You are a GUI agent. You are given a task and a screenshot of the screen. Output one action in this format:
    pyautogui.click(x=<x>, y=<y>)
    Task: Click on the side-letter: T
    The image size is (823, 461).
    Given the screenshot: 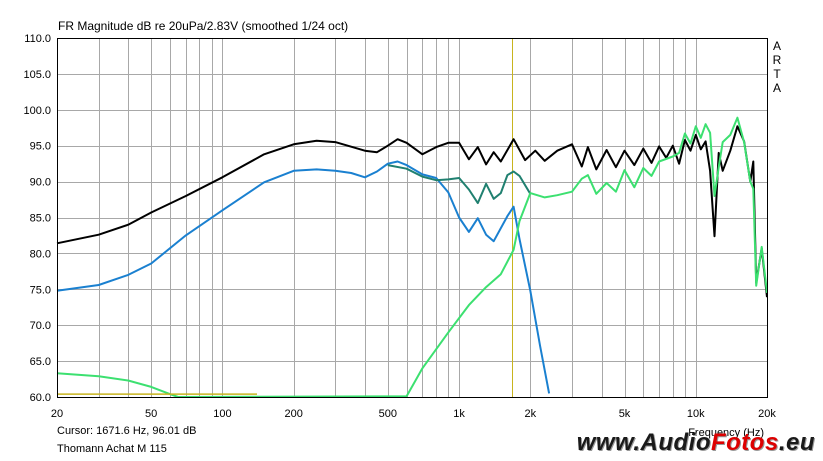 What is the action you would take?
    pyautogui.click(x=777, y=74)
    